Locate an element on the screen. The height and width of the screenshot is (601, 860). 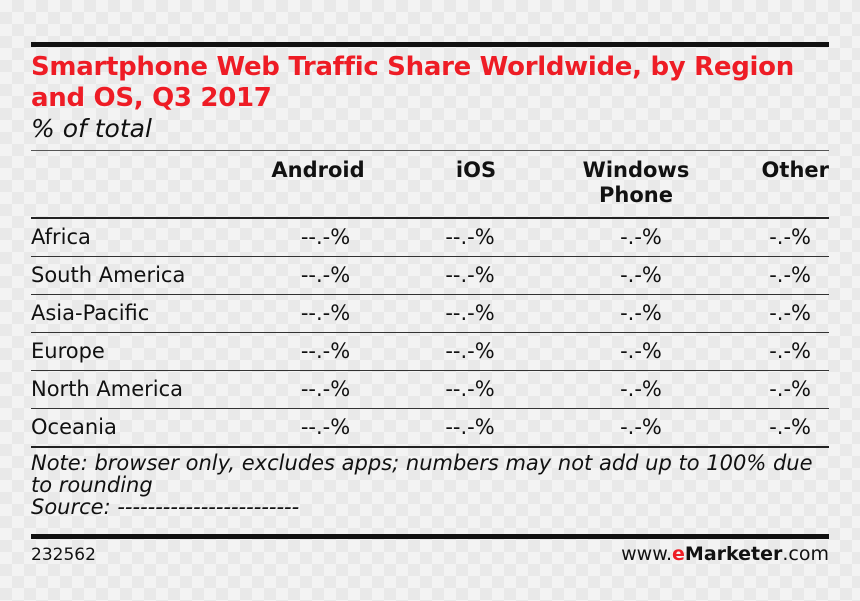
brand-name: Marketer is located at coordinates (733, 554).